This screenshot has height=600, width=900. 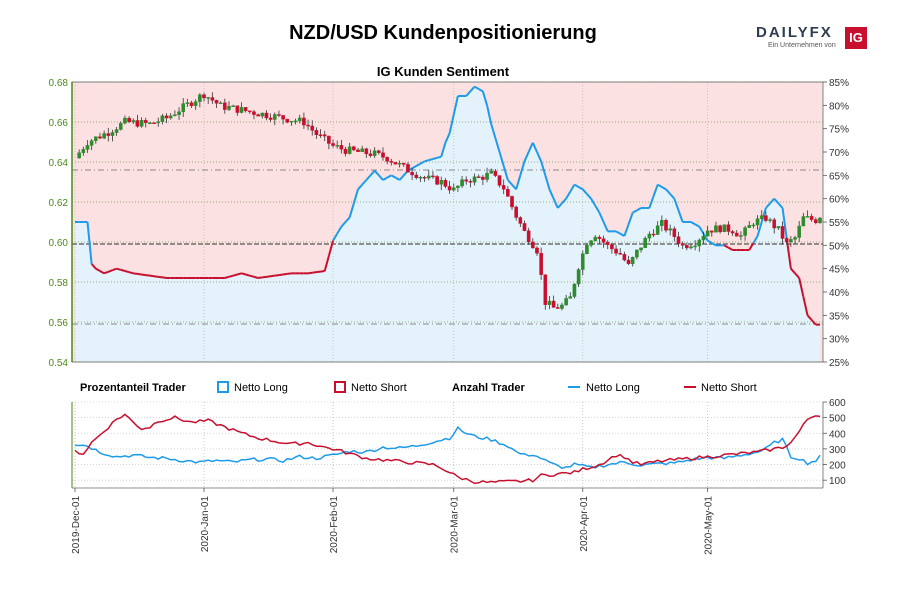 What do you see at coordinates (455, 525) in the screenshot?
I see `date-tick-label: 2020-Mar-01` at bounding box center [455, 525].